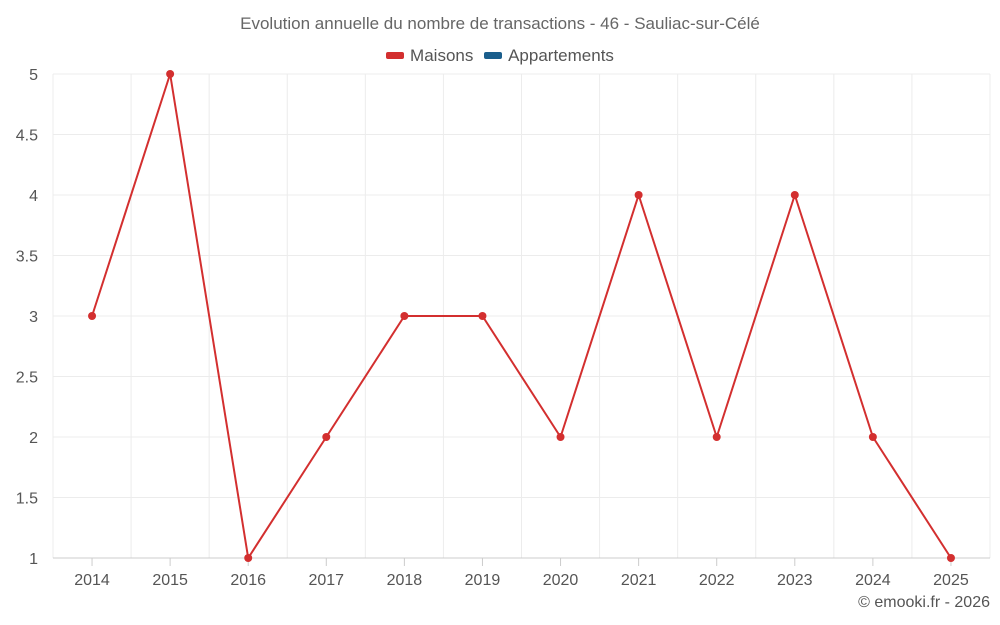 The image size is (1000, 625). What do you see at coordinates (442, 55) in the screenshot?
I see `legend-label-maisons: Maisons` at bounding box center [442, 55].